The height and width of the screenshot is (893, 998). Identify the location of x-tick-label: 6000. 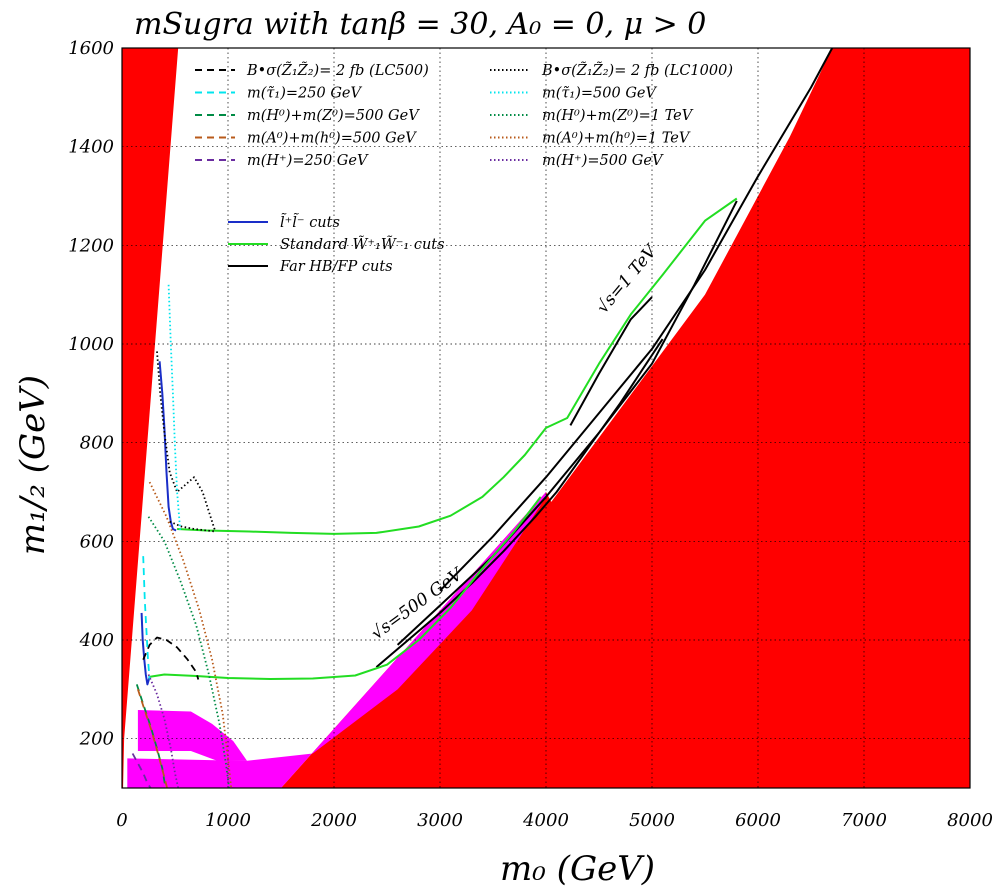
(758, 820).